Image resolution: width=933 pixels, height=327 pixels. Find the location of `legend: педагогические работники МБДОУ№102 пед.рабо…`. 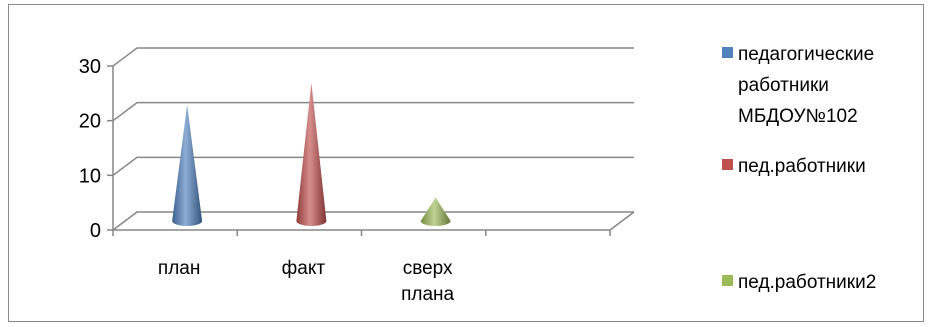

legend: педагогические работники МБДОУ№102 пед.рабо… is located at coordinates (799, 168).